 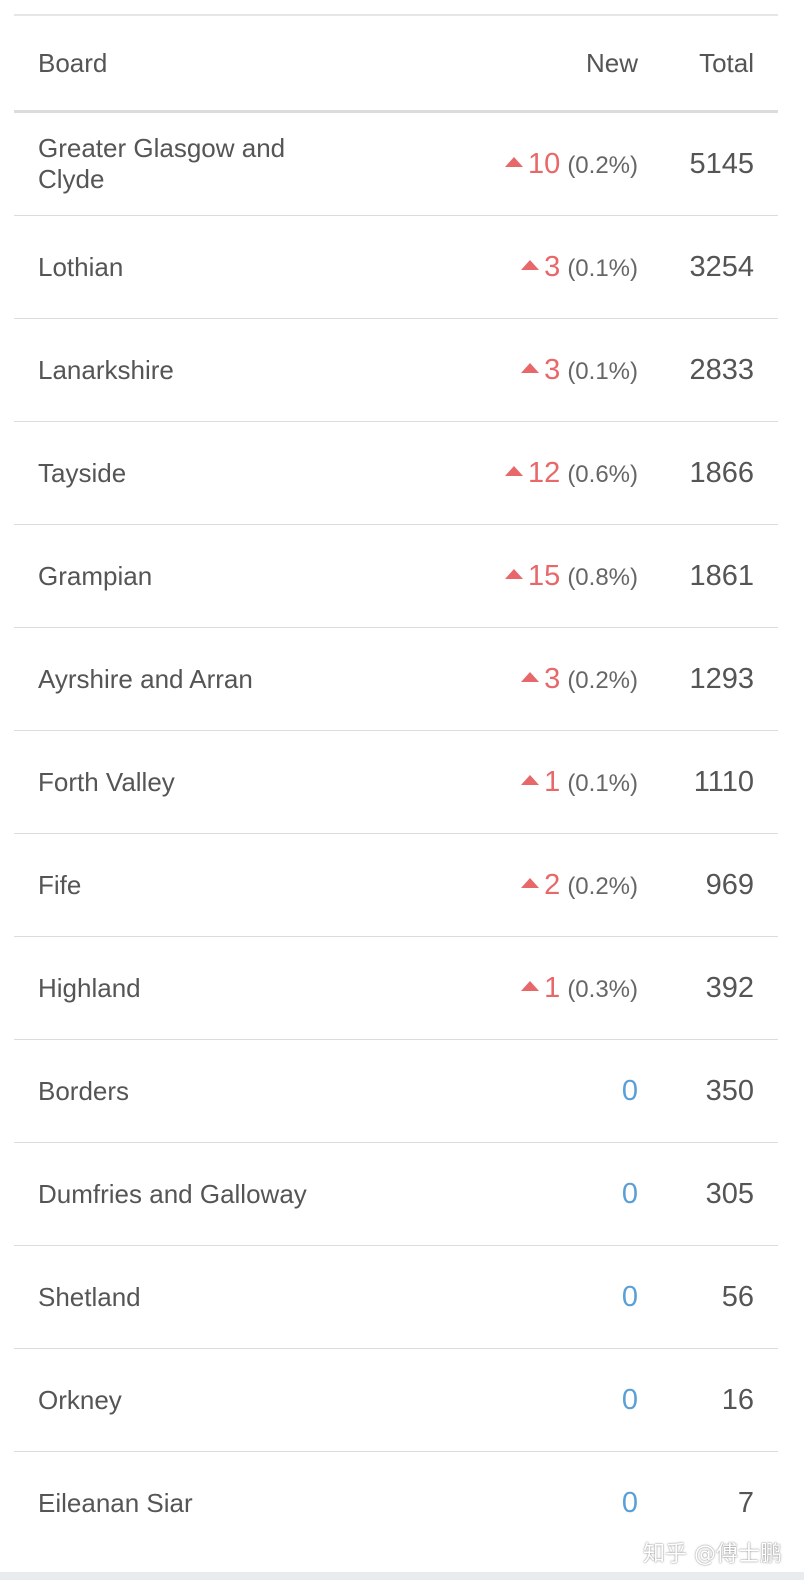 I want to click on new-cases-value: 2, so click(x=552, y=884).